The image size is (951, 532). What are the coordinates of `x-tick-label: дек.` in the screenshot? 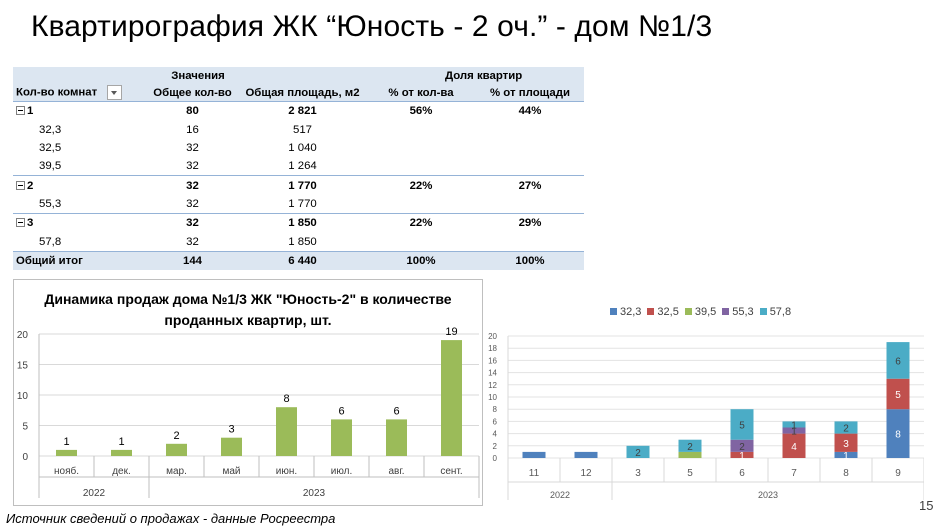 It's located at (121, 471).